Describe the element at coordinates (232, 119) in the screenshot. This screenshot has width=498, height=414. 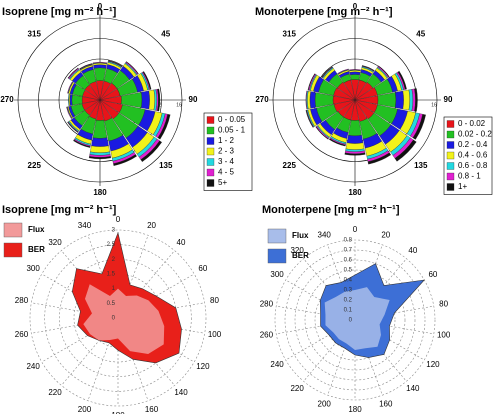
I see `legend-label: 0 - 0.05` at that location.